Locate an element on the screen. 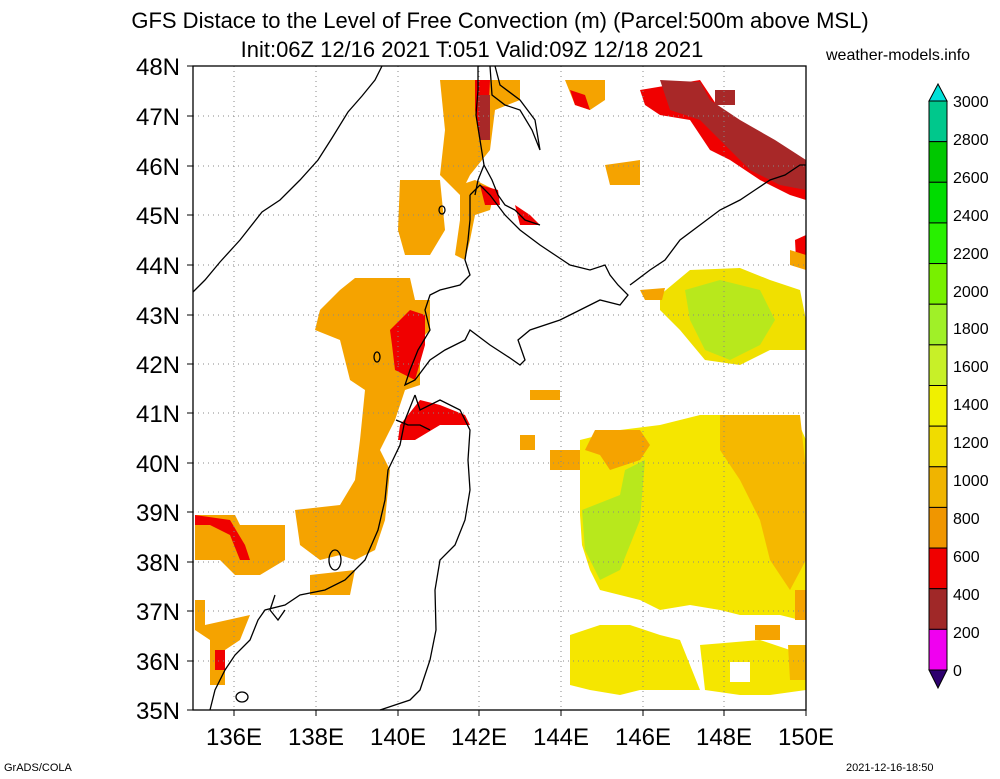  field-red-hokkaido-sw is located at coordinates (407, 345).